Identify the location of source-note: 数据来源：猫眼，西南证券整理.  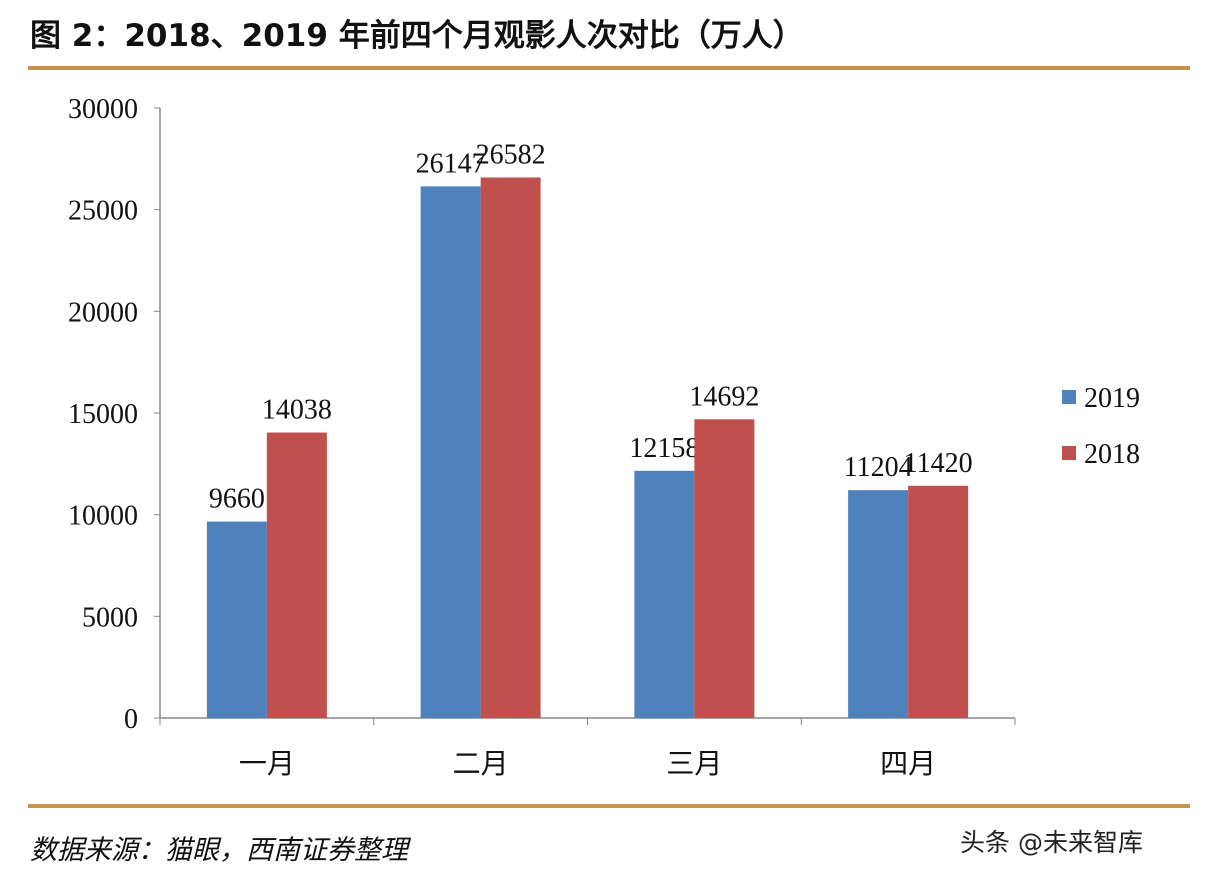
(219, 850).